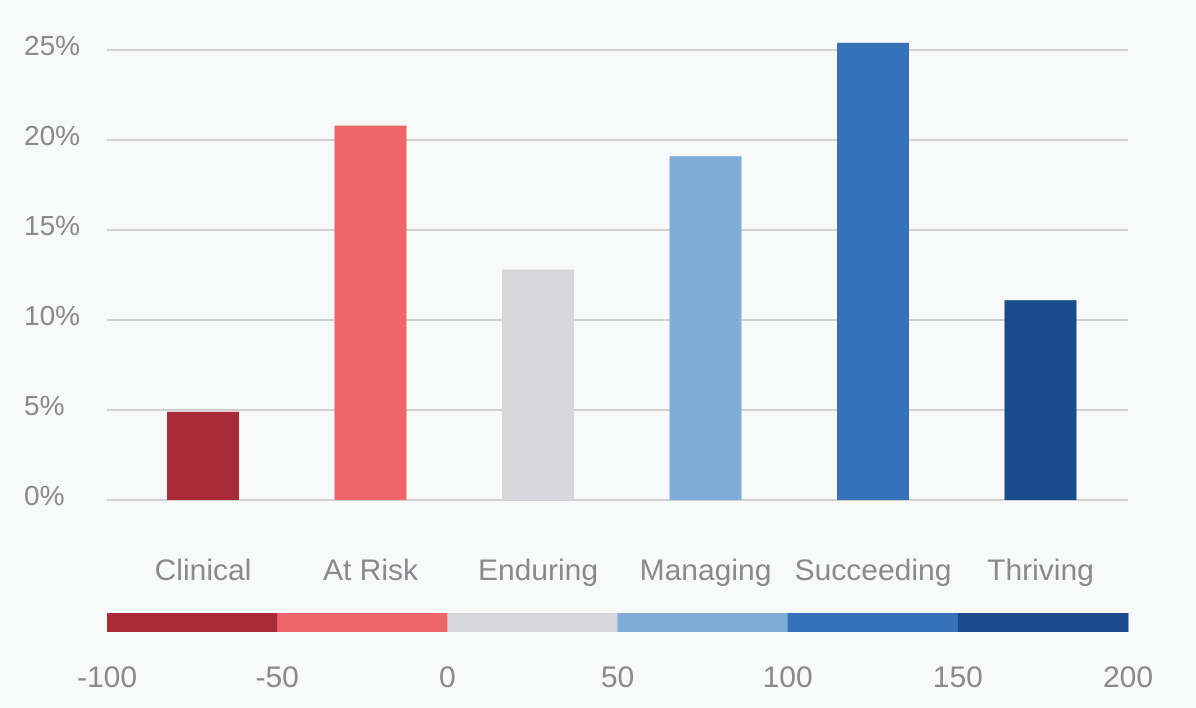 This screenshot has height=708, width=1196. I want to click on bar-enduring, so click(538, 384).